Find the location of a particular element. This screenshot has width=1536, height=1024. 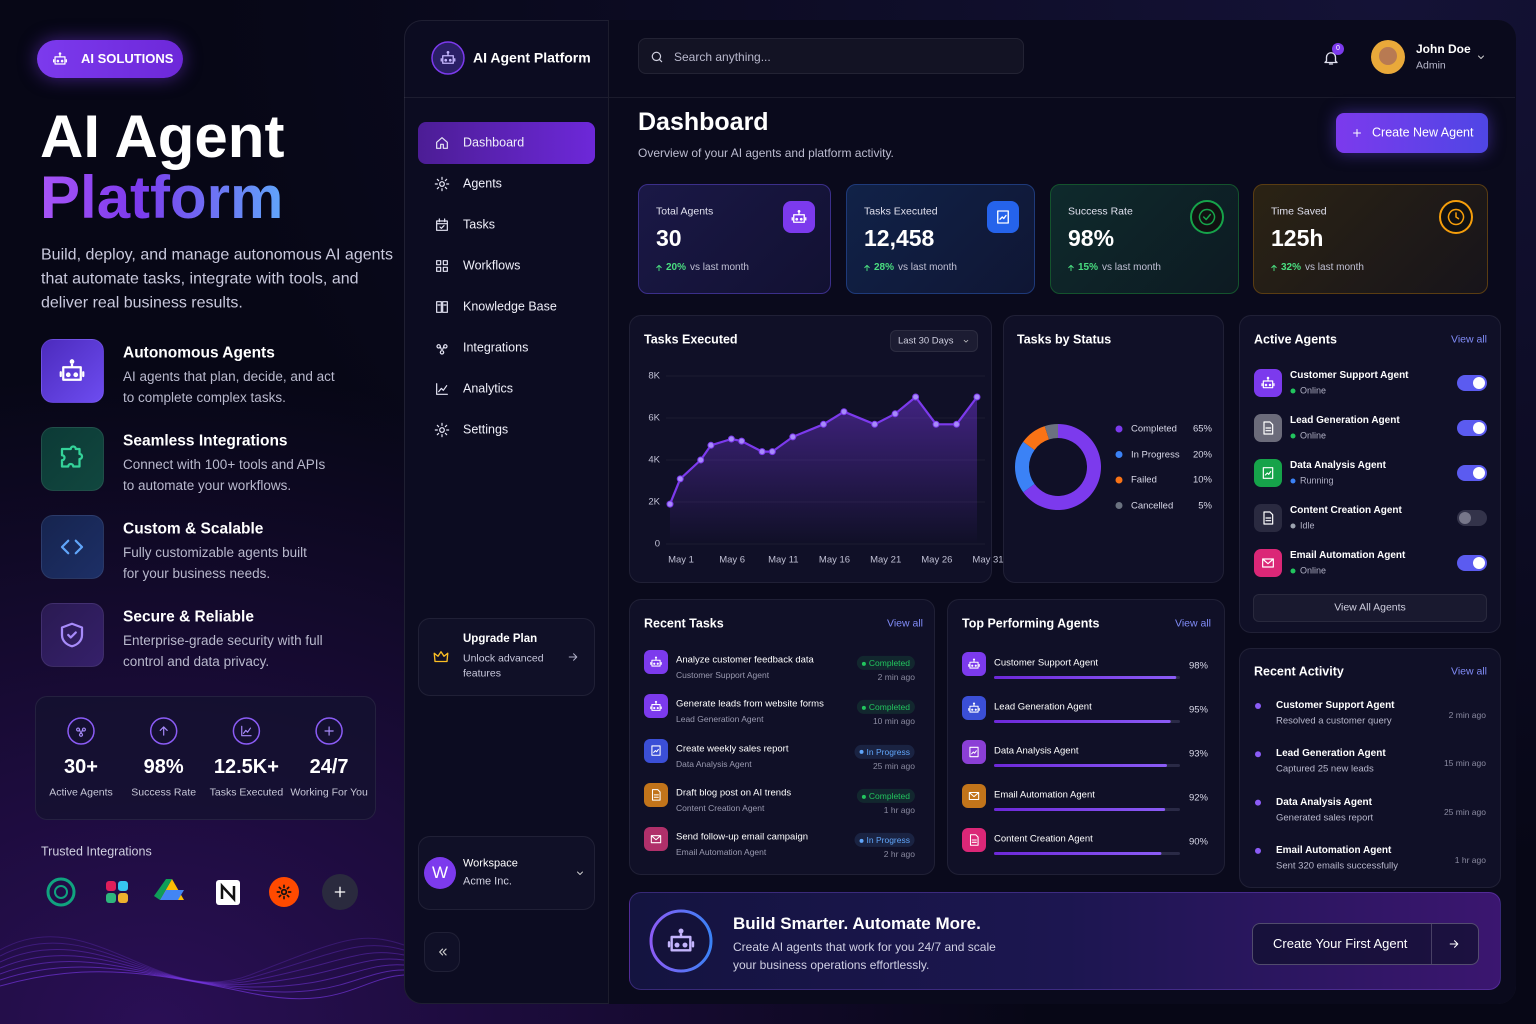

x-tick-label: May 6 is located at coordinates (732, 560).